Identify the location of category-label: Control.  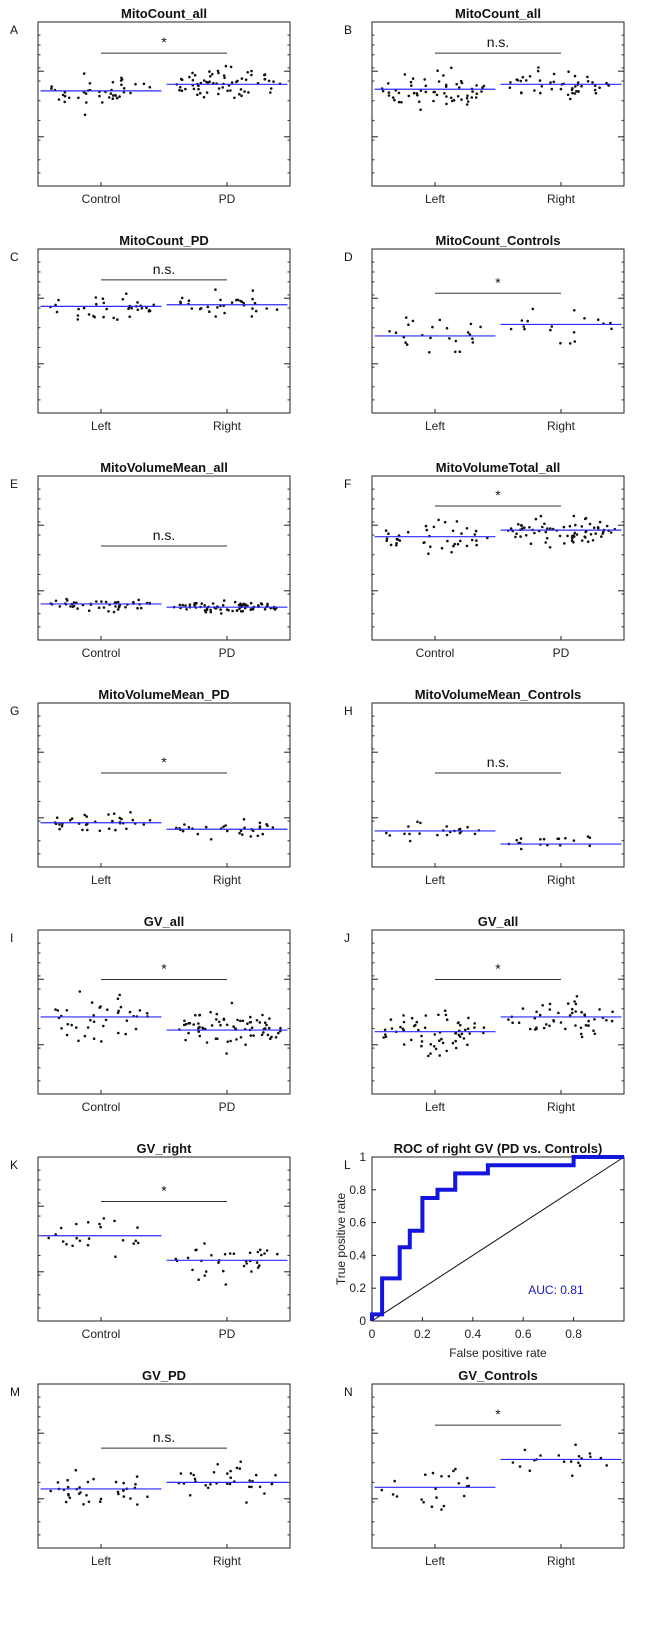
(101, 653).